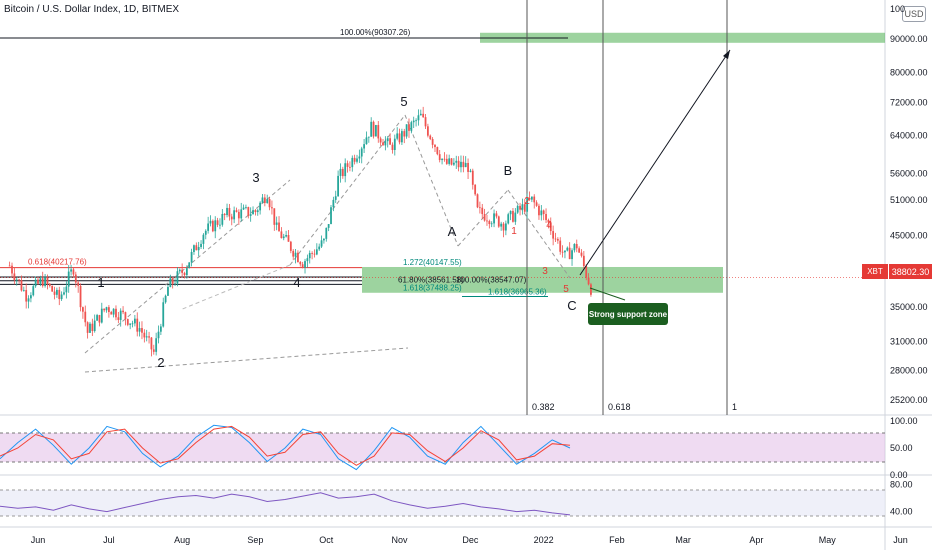 This screenshot has height=550, width=932. What do you see at coordinates (901, 512) in the screenshot?
I see `rsi-tick-label: 40.00` at bounding box center [901, 512].